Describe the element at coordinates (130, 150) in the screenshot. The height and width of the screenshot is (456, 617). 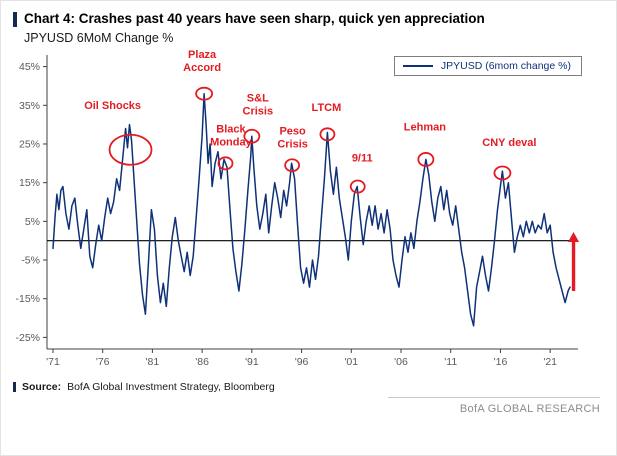
I see `annotation-circle-oil-shocks` at that location.